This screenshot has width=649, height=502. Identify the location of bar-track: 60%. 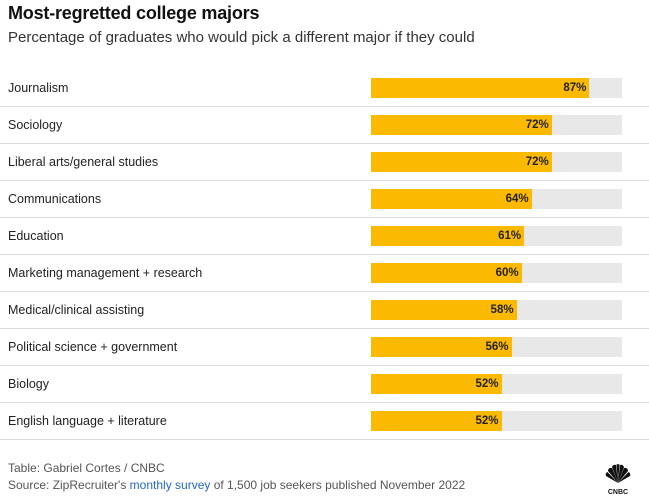
(496, 273).